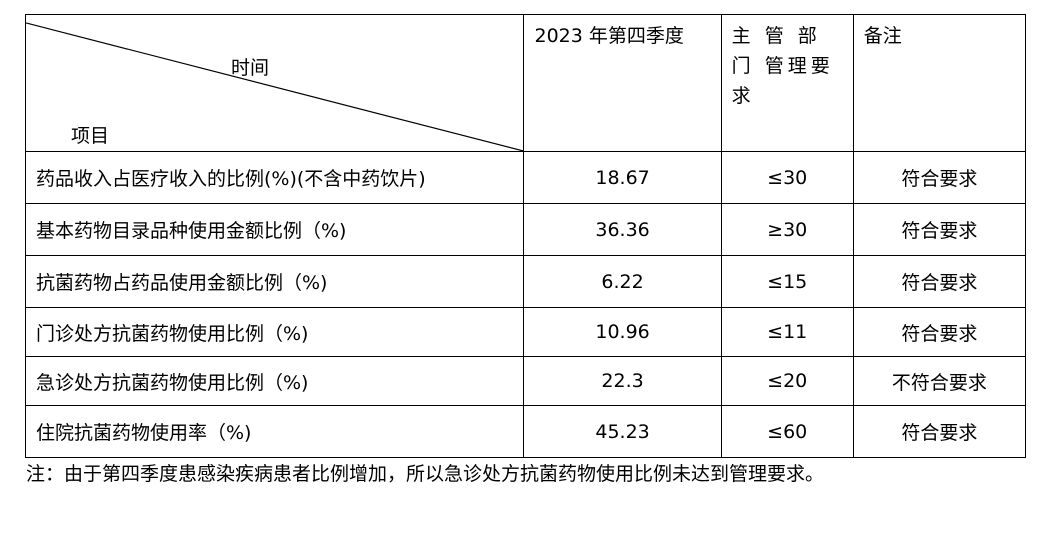 The height and width of the screenshot is (539, 1052). Describe the element at coordinates (622, 177) in the screenshot. I see `row-value: 18.67` at that location.